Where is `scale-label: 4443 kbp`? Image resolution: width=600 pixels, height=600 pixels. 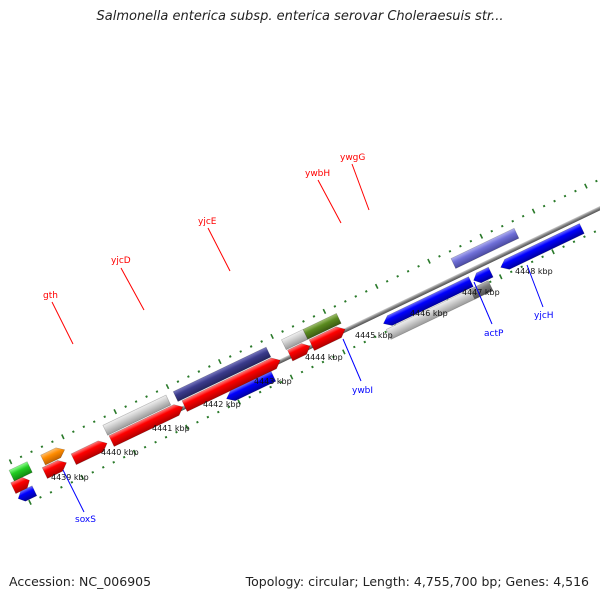
scale-label: 4443 kbp is located at coordinates (273, 381).